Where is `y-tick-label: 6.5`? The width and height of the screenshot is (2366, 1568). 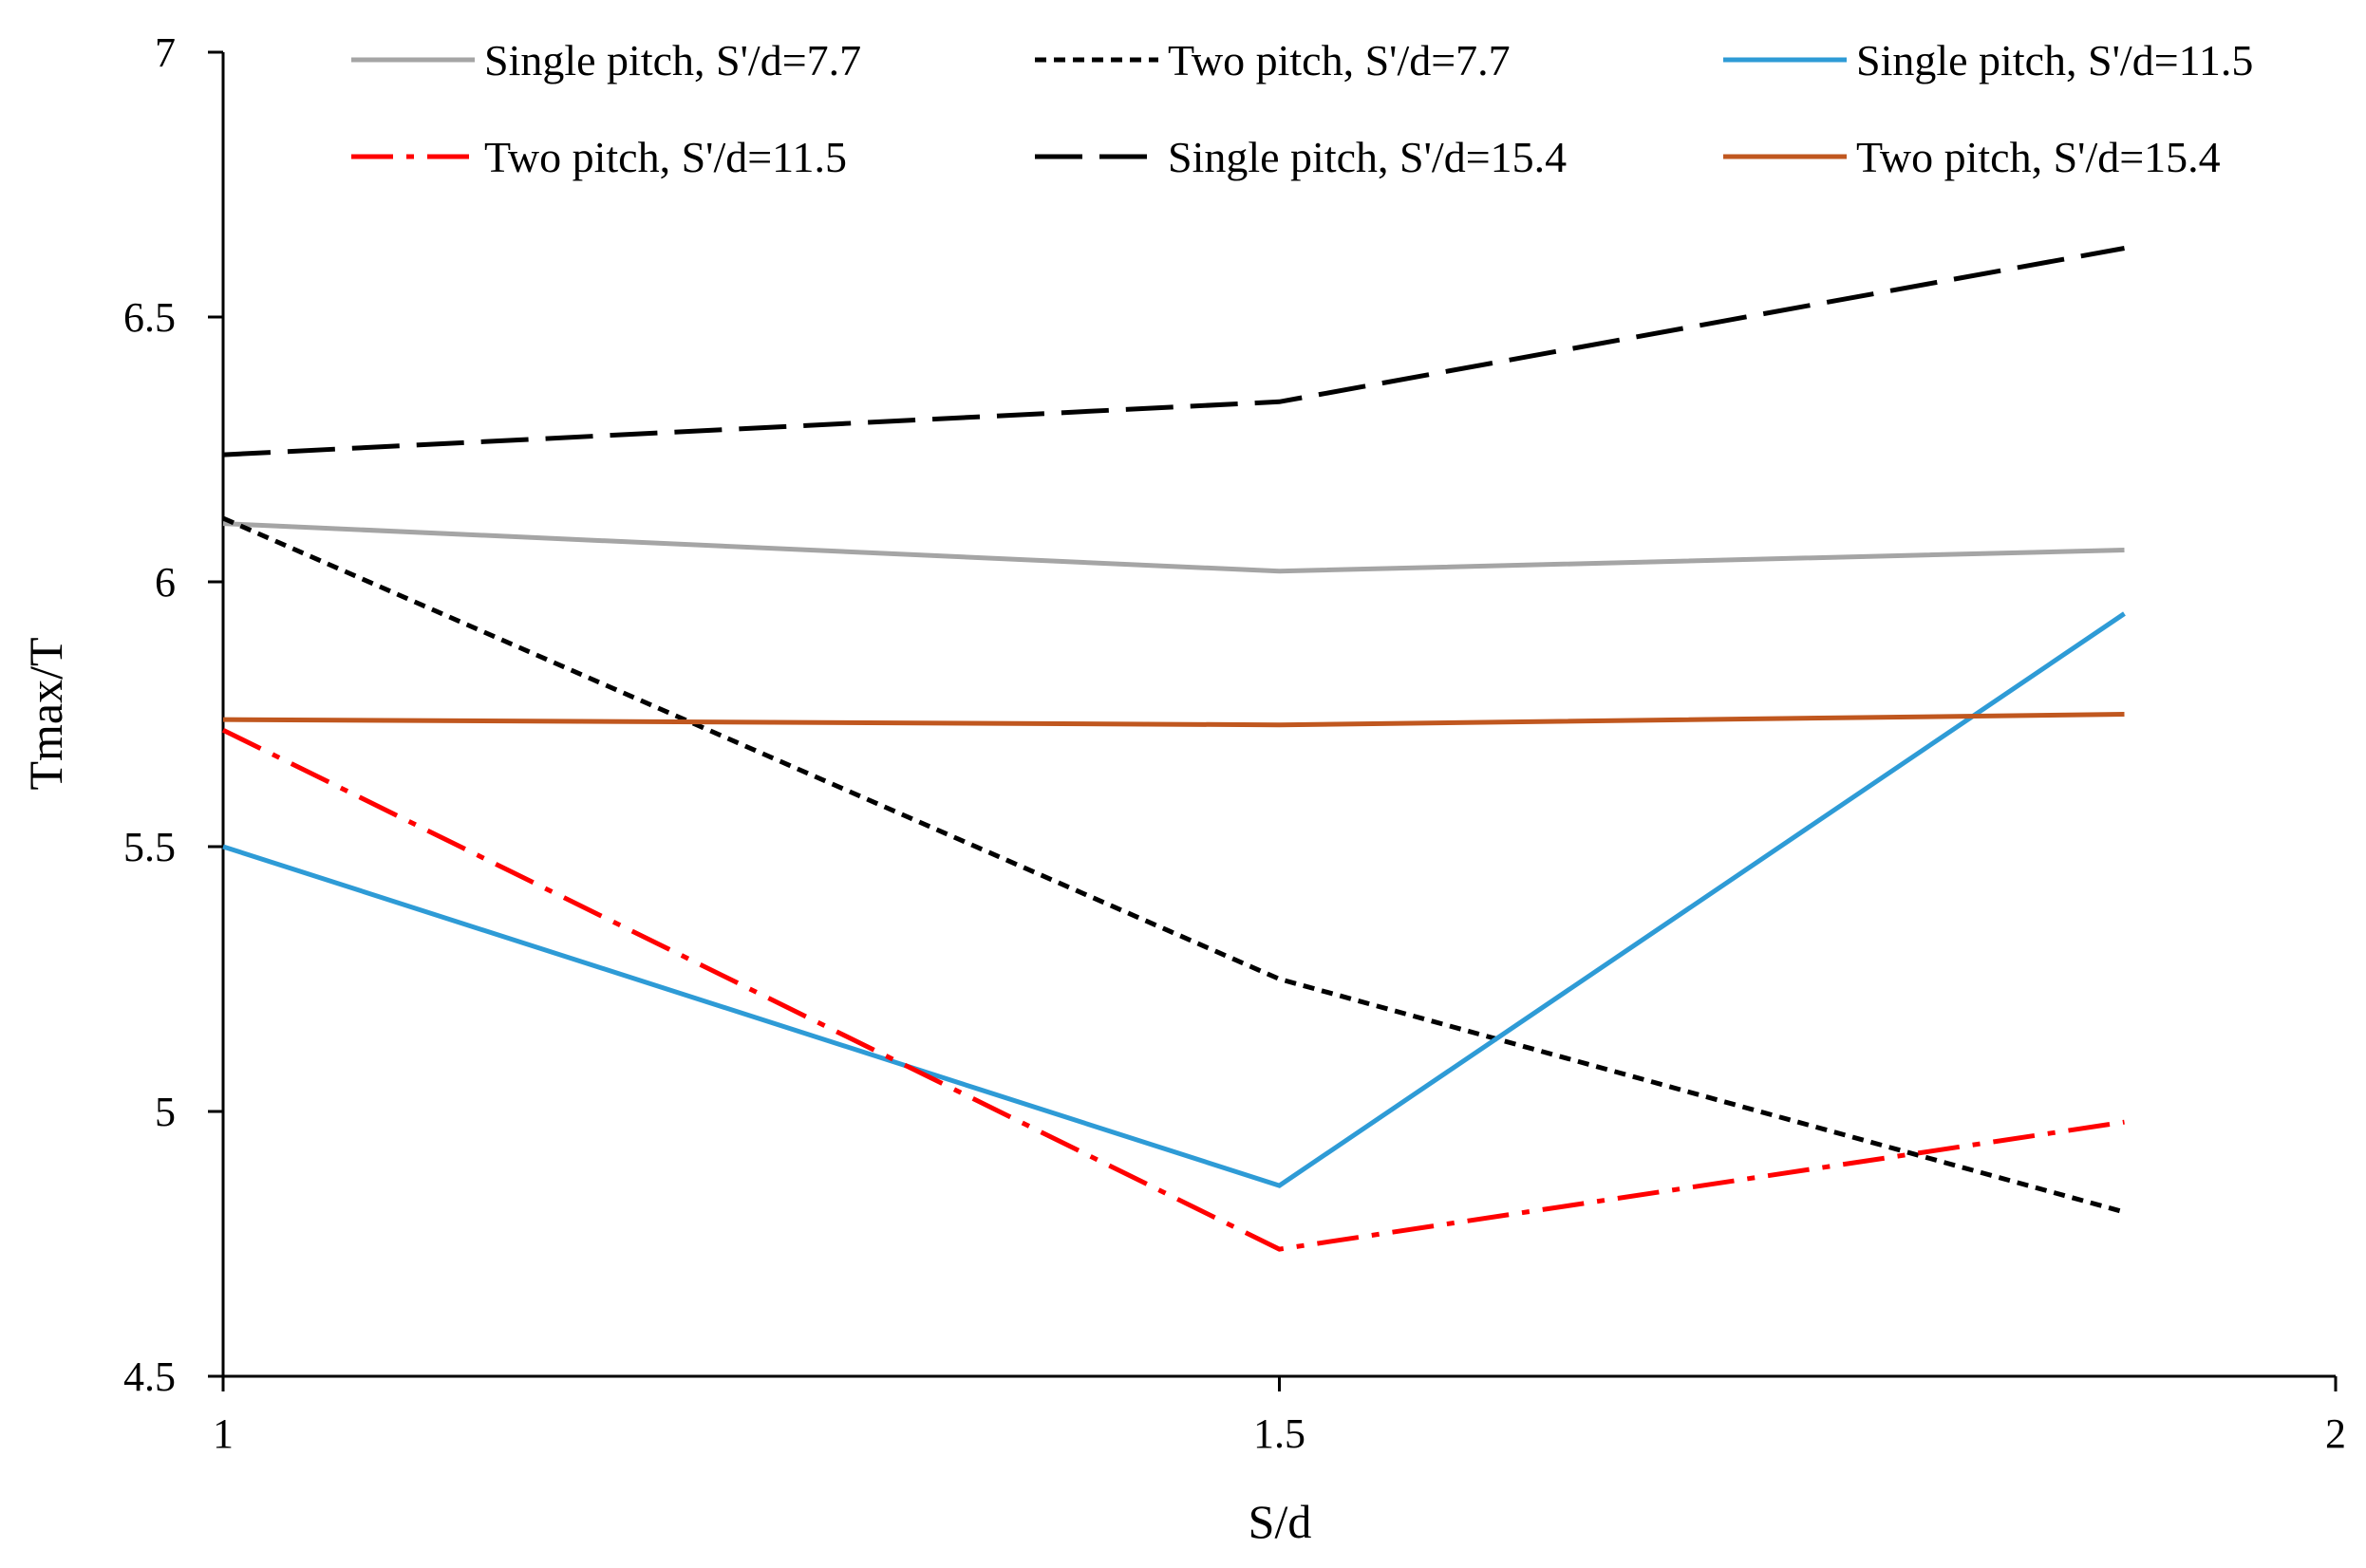
y-tick-label: 6.5 is located at coordinates (150, 317).